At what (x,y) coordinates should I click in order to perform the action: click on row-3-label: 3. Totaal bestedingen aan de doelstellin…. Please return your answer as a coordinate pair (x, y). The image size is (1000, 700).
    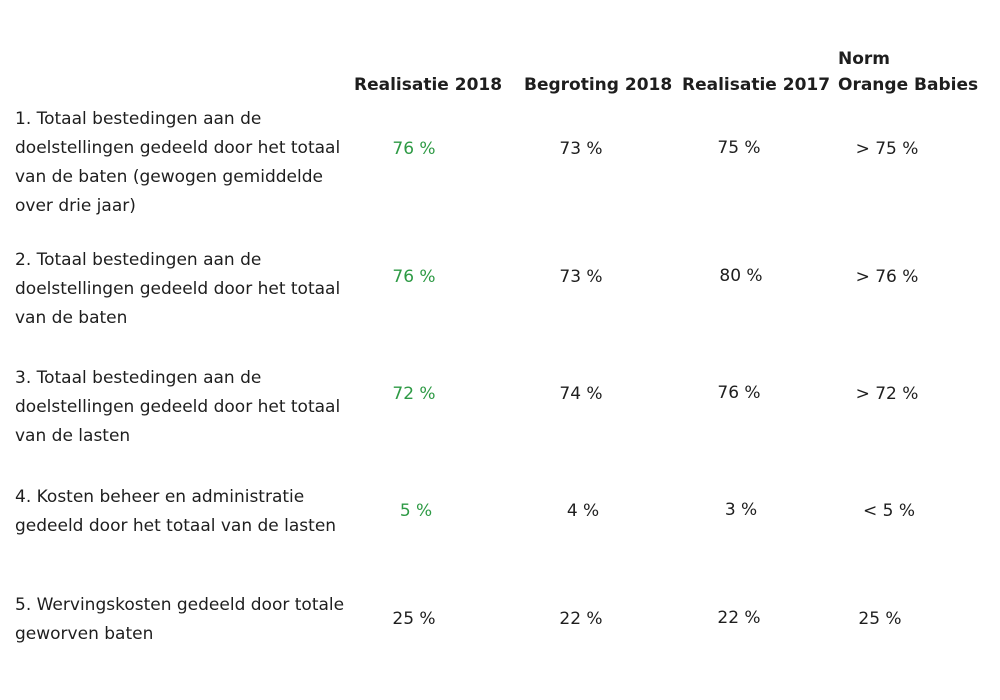
    Looking at the image, I should click on (178, 407).